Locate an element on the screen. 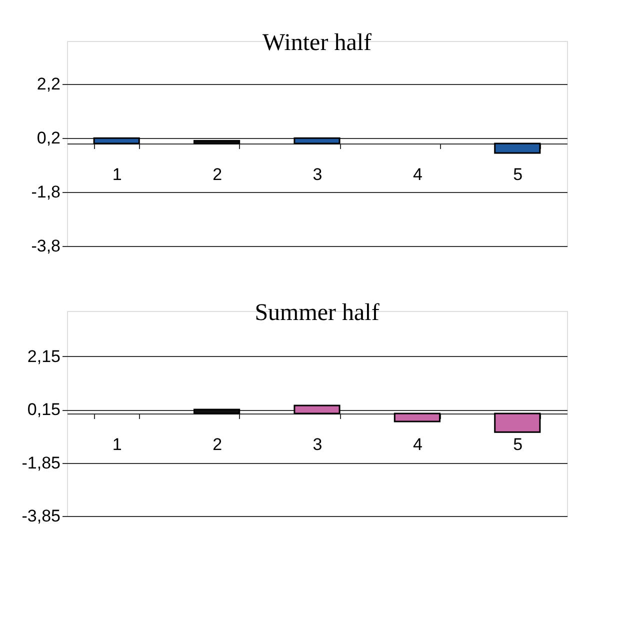 The width and height of the screenshot is (631, 631). y-tick-label: -3,85 is located at coordinates (41, 516).